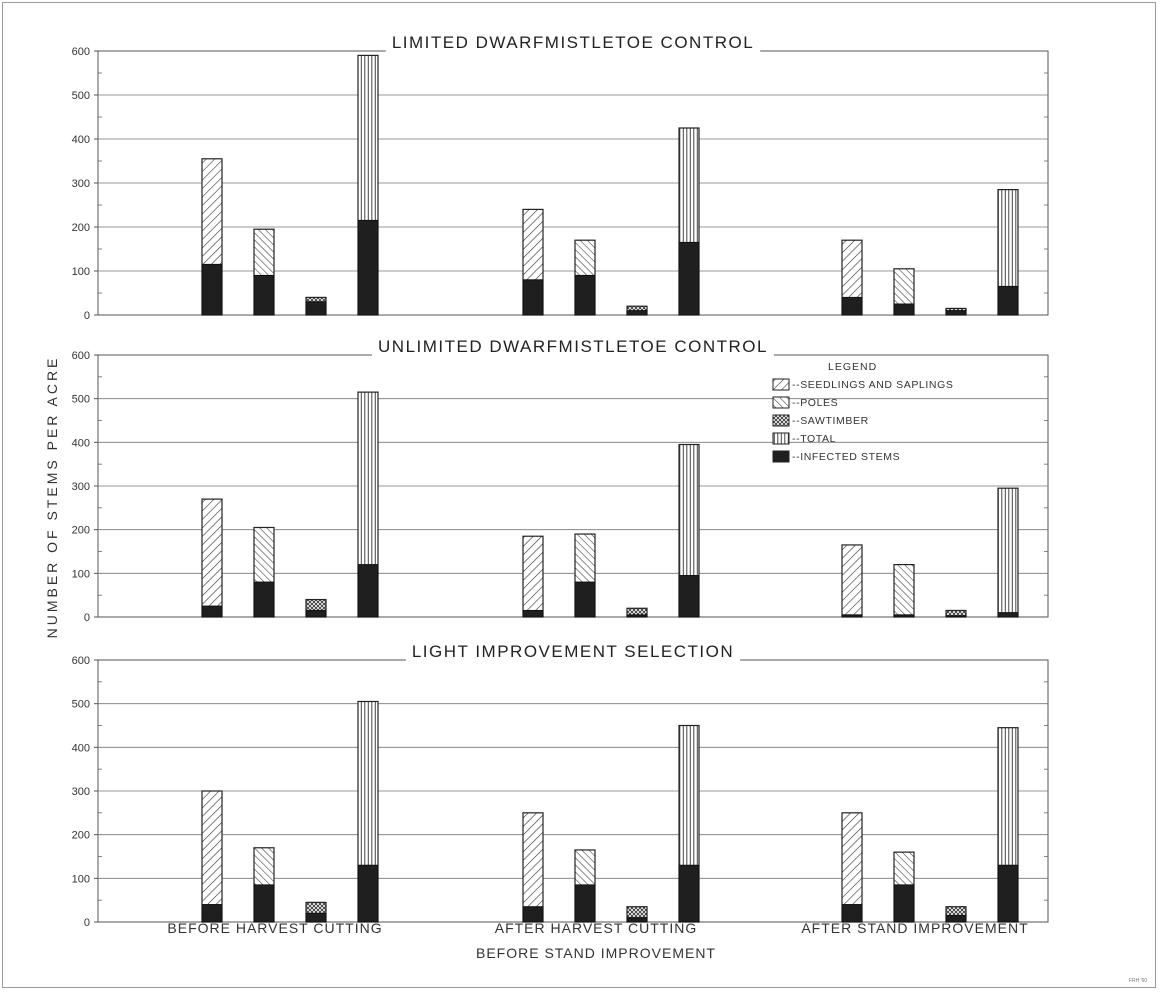  I want to click on legend-swatch-infected, so click(781, 456).